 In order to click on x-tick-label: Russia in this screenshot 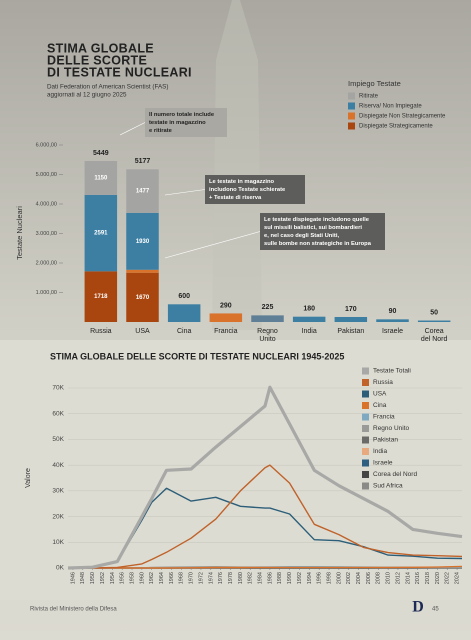, I will do `click(101, 331)`.